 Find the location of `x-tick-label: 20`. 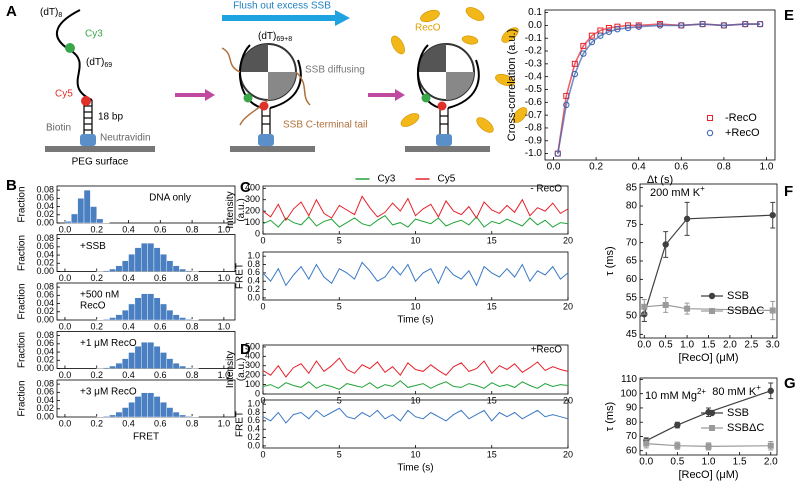

x-tick-label: 20 is located at coordinates (568, 454).